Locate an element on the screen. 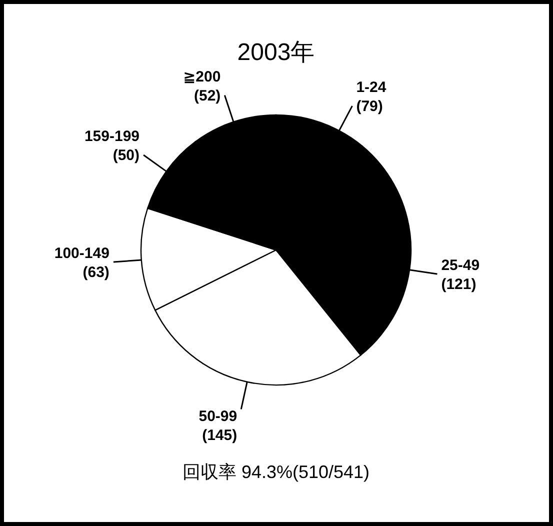 The width and height of the screenshot is (553, 526). slice-label: 100-149 is located at coordinates (82, 253).